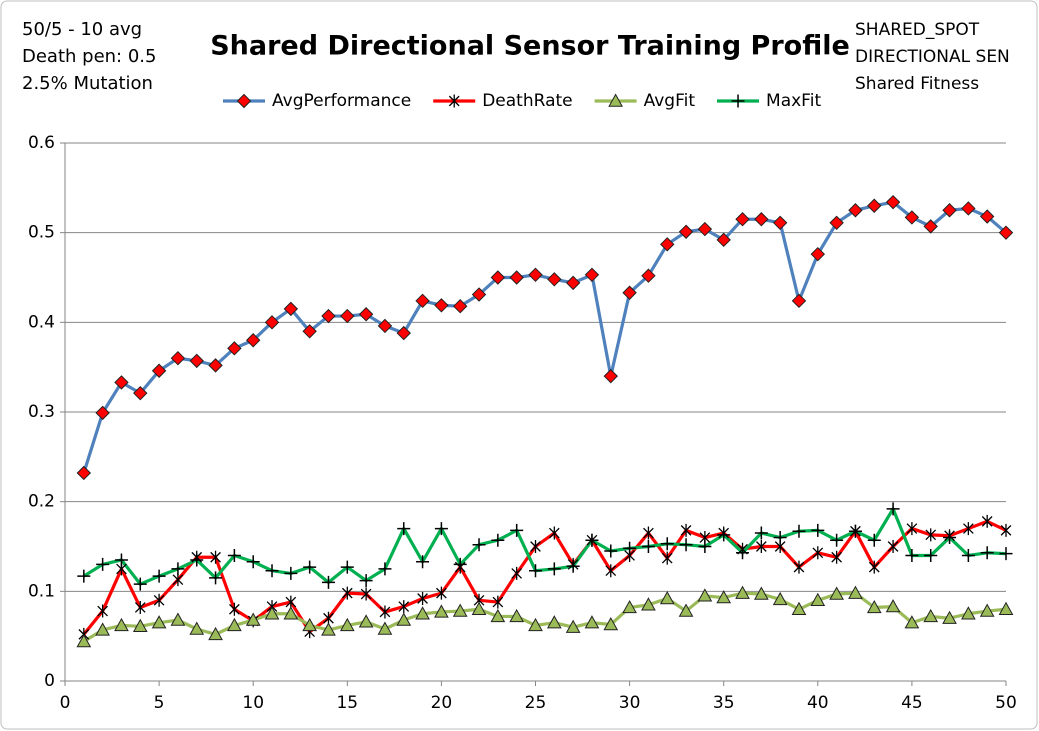 The height and width of the screenshot is (731, 1039). What do you see at coordinates (818, 703) in the screenshot?
I see `x-tick-label: 40` at bounding box center [818, 703].